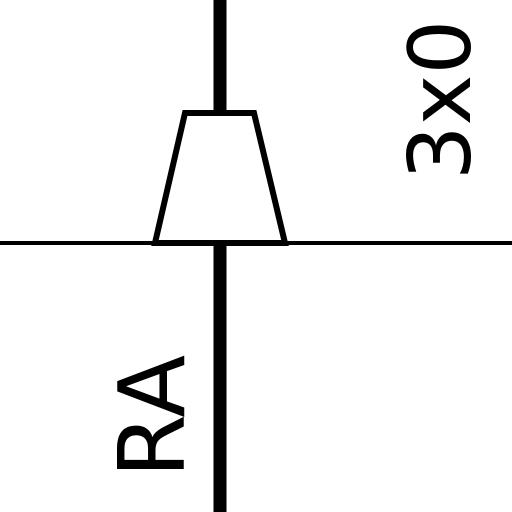 This screenshot has width=512, height=512. What do you see at coordinates (152, 416) in the screenshot?
I see `bottom-left-label: RA` at bounding box center [152, 416].